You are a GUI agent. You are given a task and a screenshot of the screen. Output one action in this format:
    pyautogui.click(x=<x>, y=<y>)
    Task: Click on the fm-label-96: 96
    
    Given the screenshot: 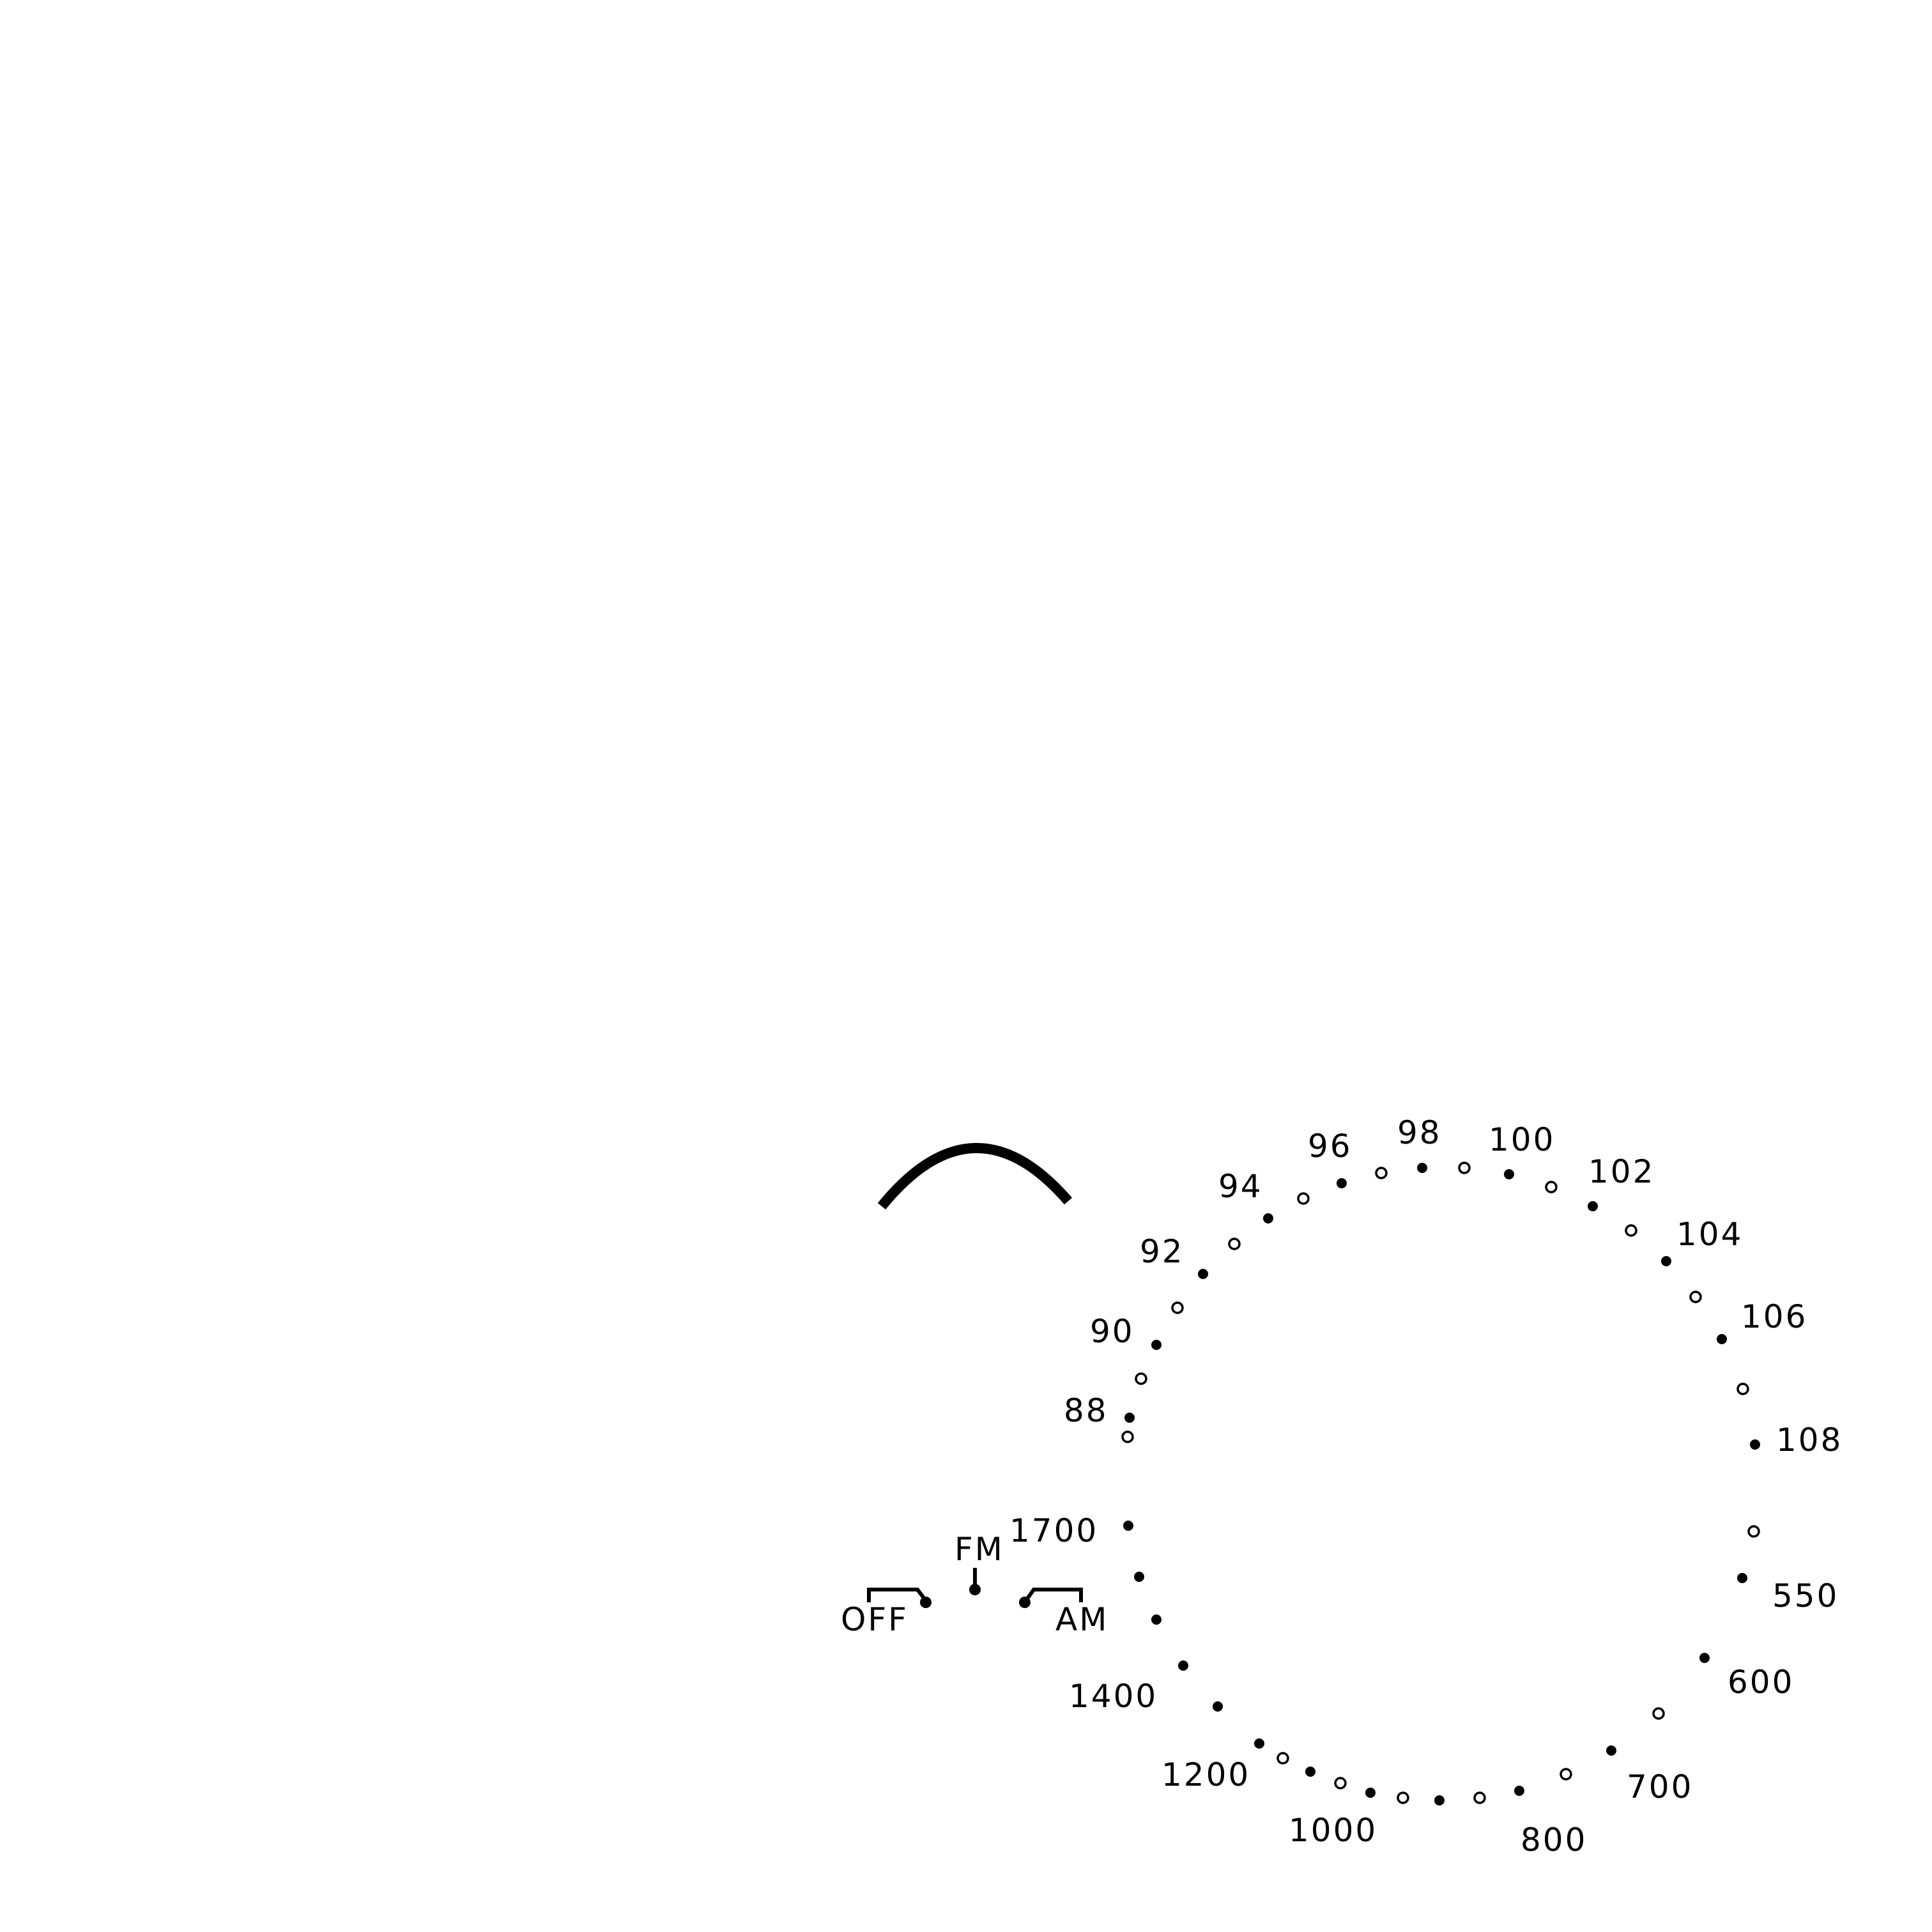 What is the action you would take?
    pyautogui.click(x=1330, y=1146)
    